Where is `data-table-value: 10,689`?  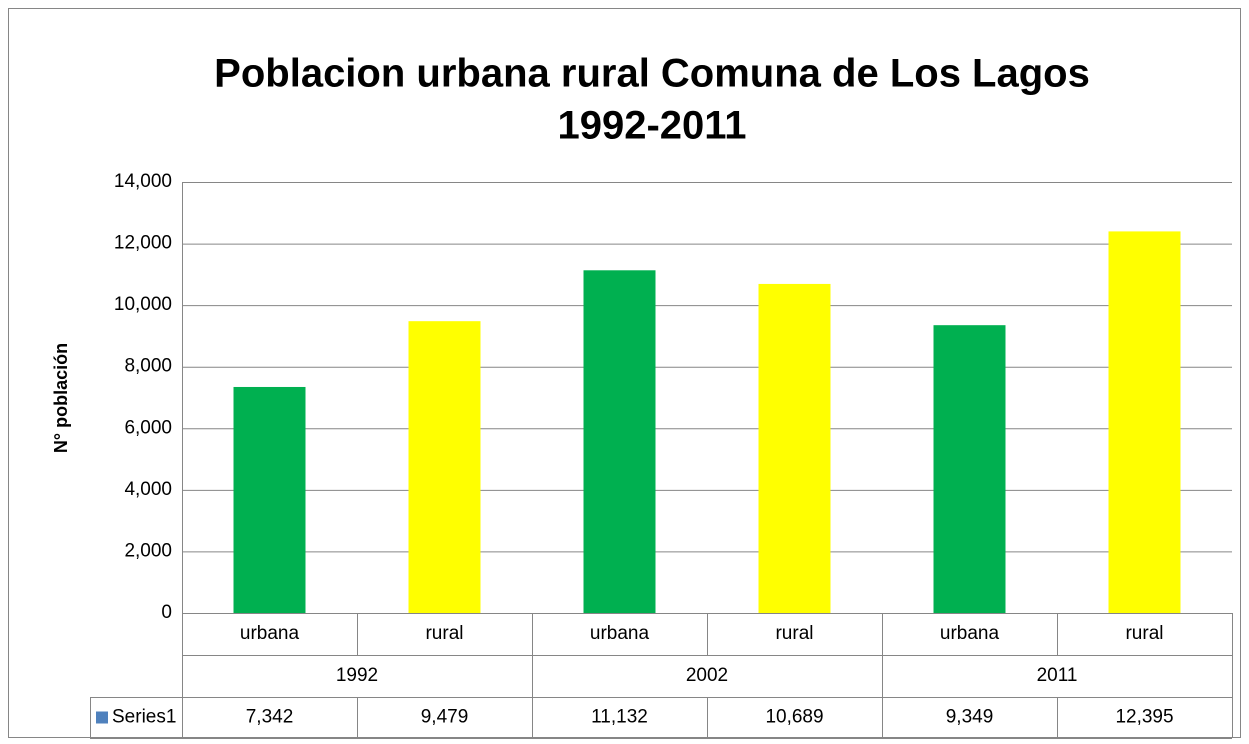 data-table-value: 10,689 is located at coordinates (794, 717).